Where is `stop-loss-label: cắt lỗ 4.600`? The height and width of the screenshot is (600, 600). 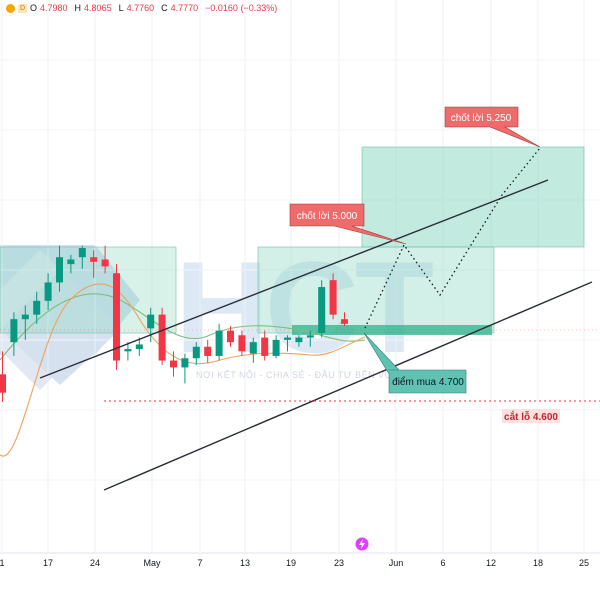
stop-loss-label: cắt lỗ 4.600 is located at coordinates (531, 416).